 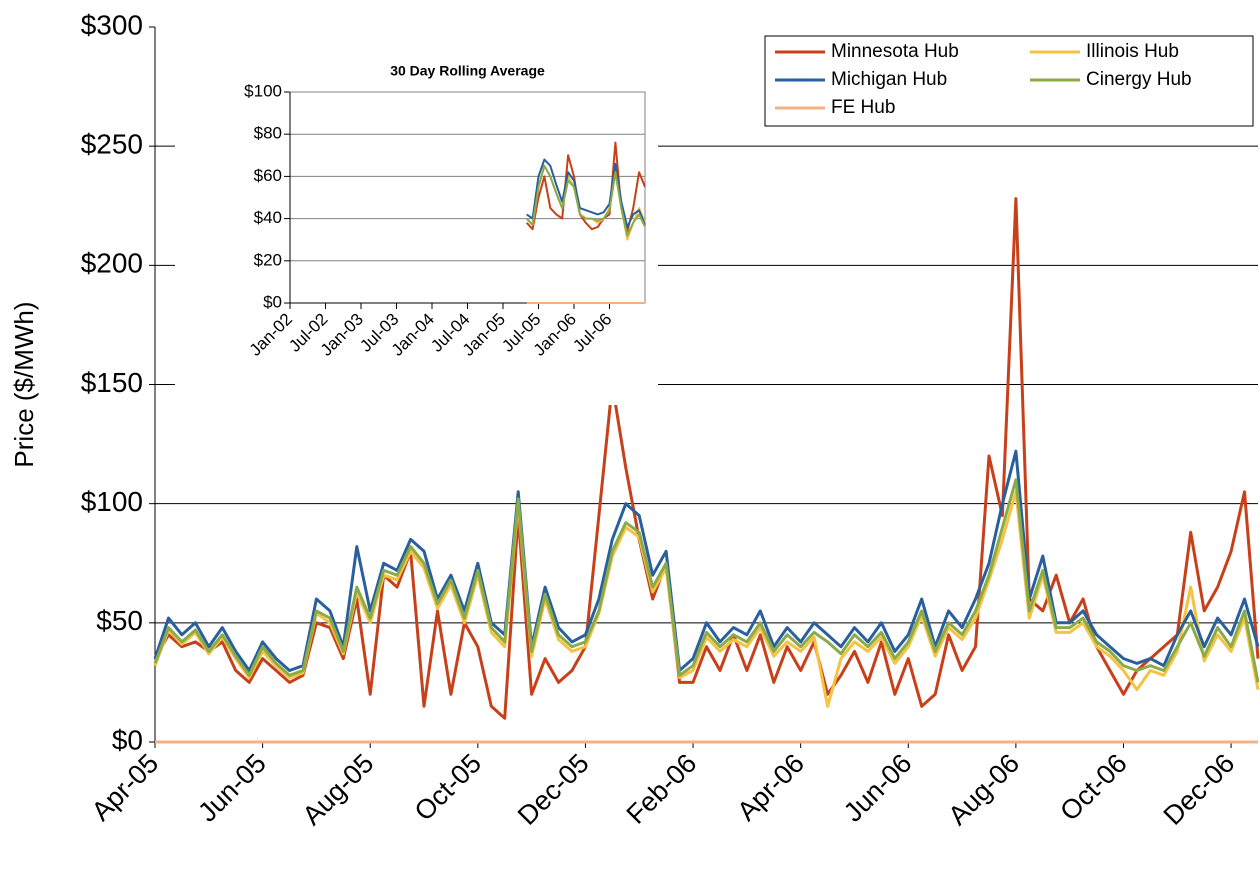 What do you see at coordinates (268, 217) in the screenshot?
I see `y-tick-label: $40` at bounding box center [268, 217].